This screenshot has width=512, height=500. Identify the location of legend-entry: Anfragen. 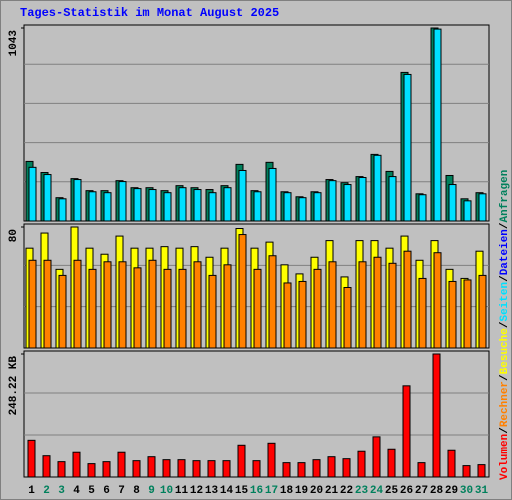
(505, 196).